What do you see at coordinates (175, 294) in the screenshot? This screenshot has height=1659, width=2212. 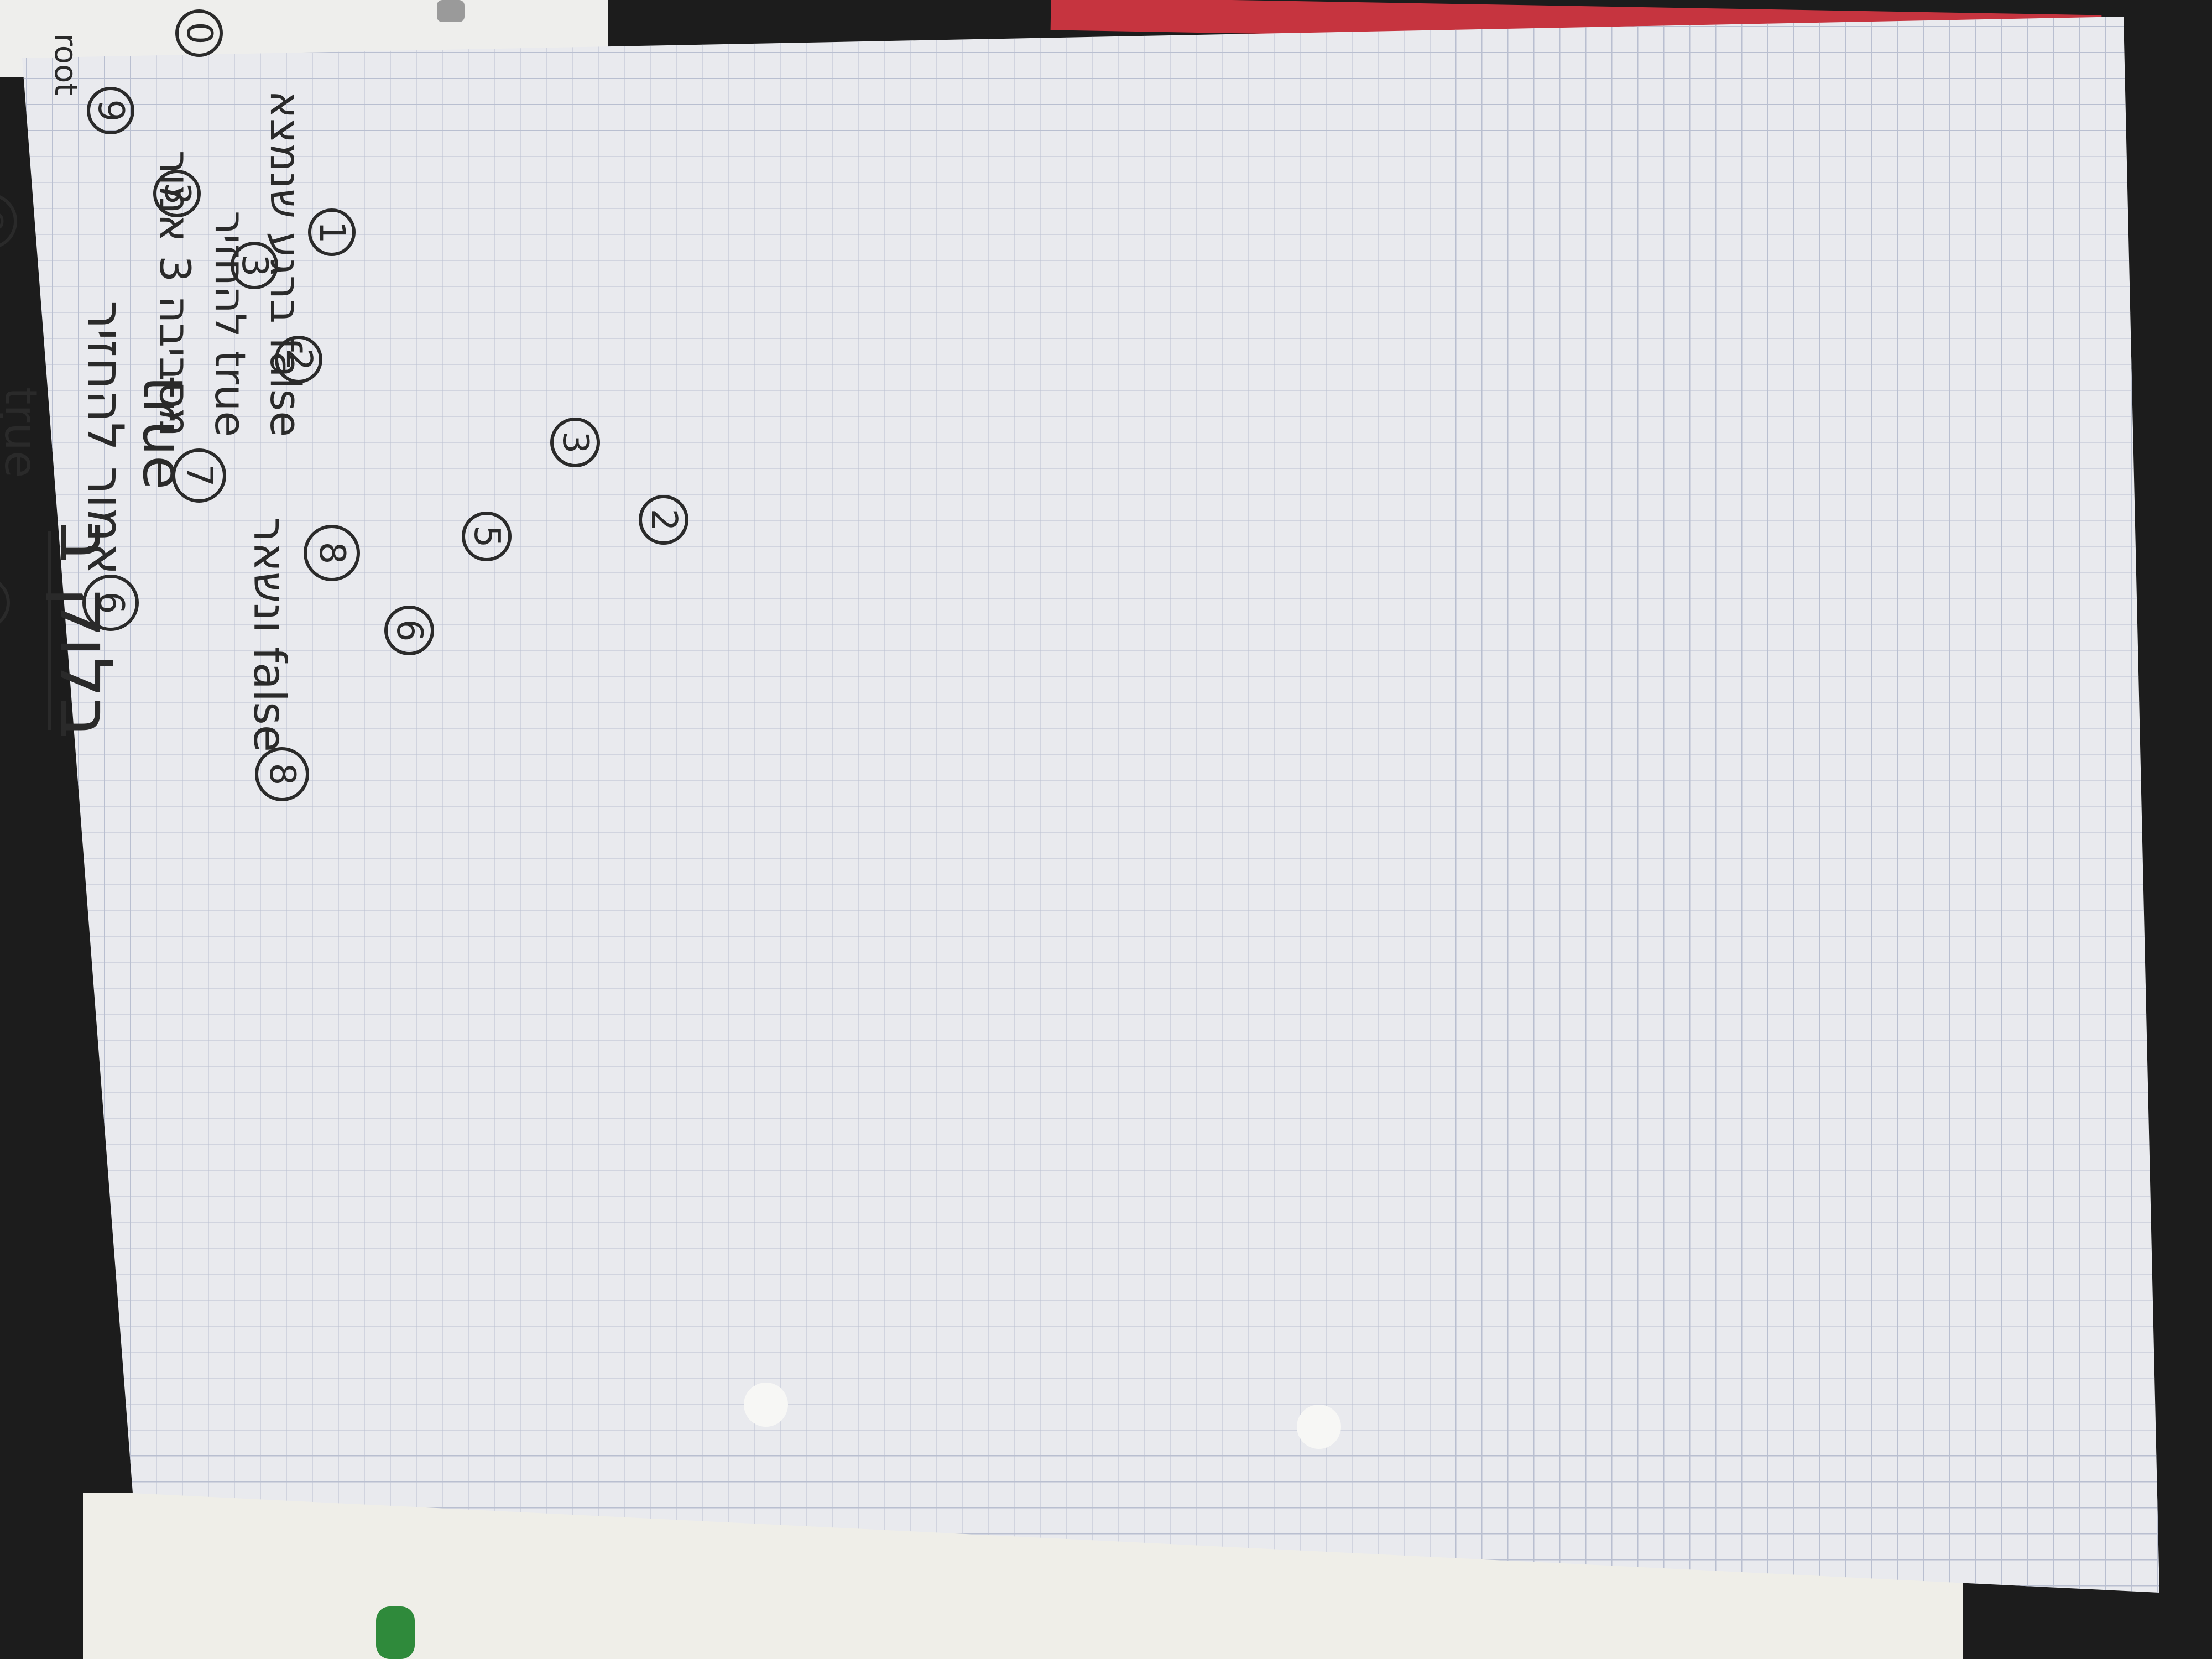 I see `question-7-text: מסביבה 3 אמור` at bounding box center [175, 294].